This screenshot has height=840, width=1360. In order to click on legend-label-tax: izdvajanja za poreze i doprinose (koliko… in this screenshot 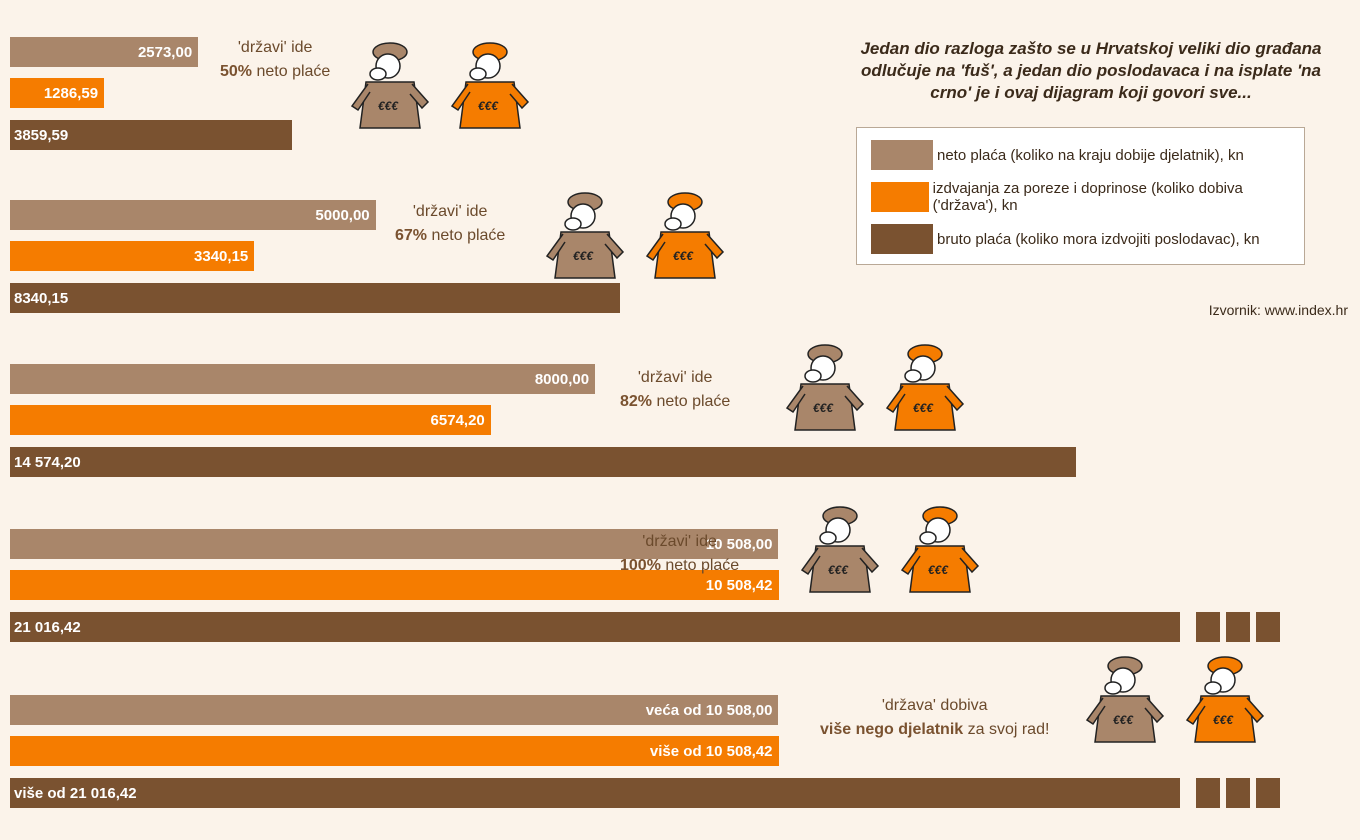, I will do `click(1087, 197)`.